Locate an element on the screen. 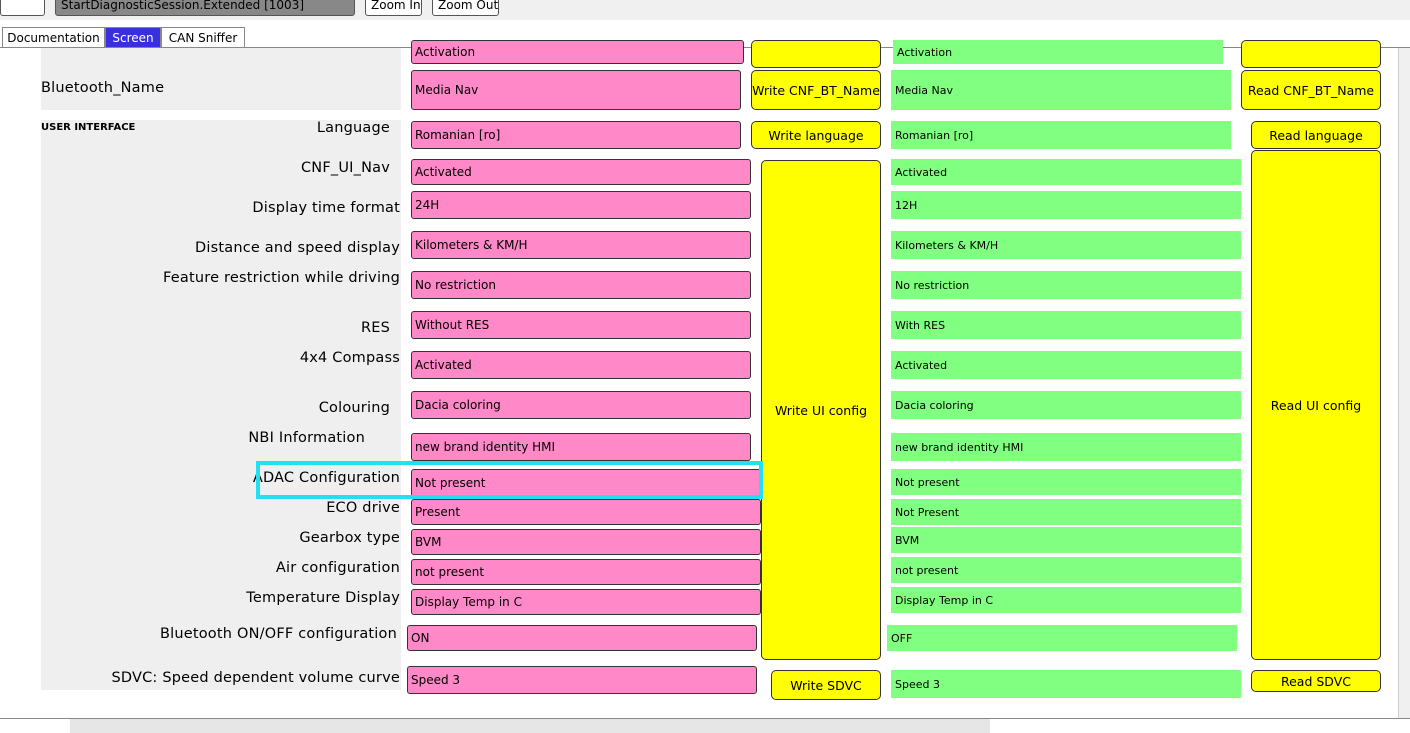 This screenshot has width=1410, height=733. field-label: ADAC Configuration is located at coordinates (326, 478).